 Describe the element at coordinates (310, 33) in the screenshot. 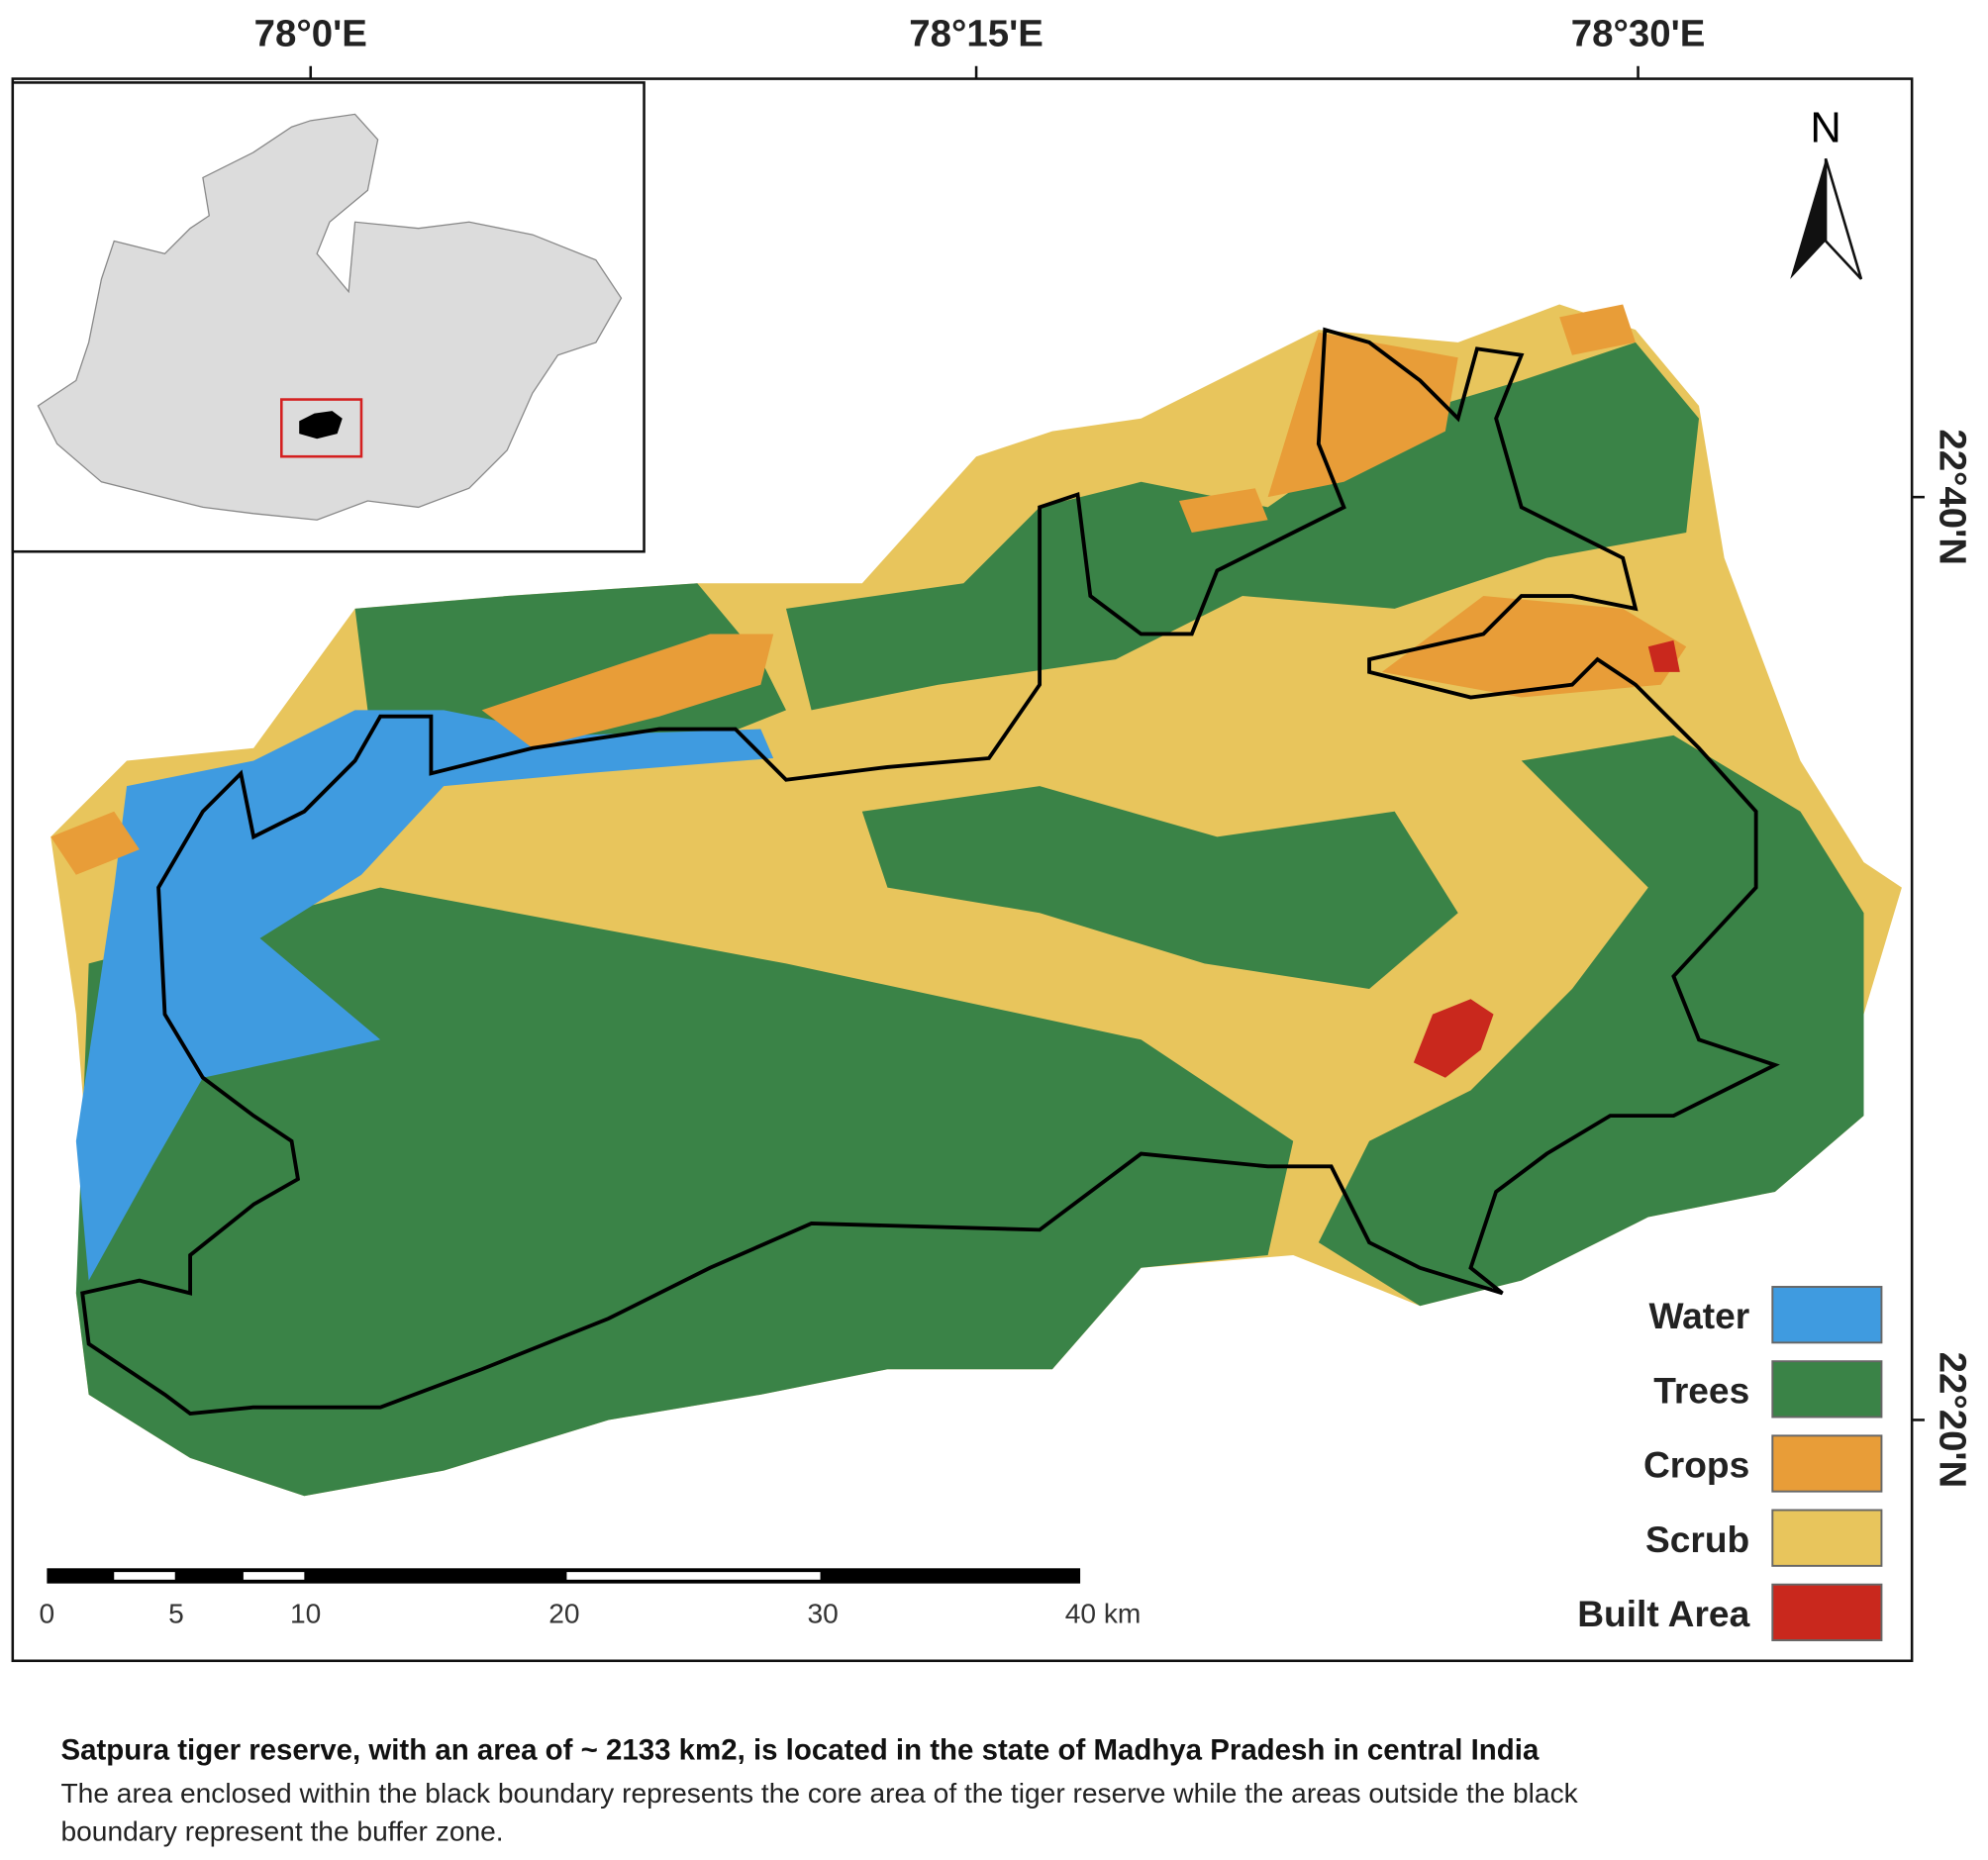

I see `longitude-label: 78°0'E` at that location.